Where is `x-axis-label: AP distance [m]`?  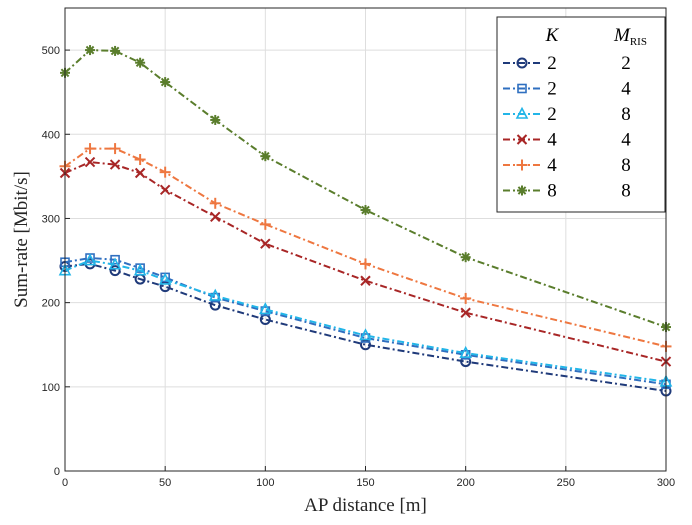
x-axis-label: AP distance [m] is located at coordinates (365, 505).